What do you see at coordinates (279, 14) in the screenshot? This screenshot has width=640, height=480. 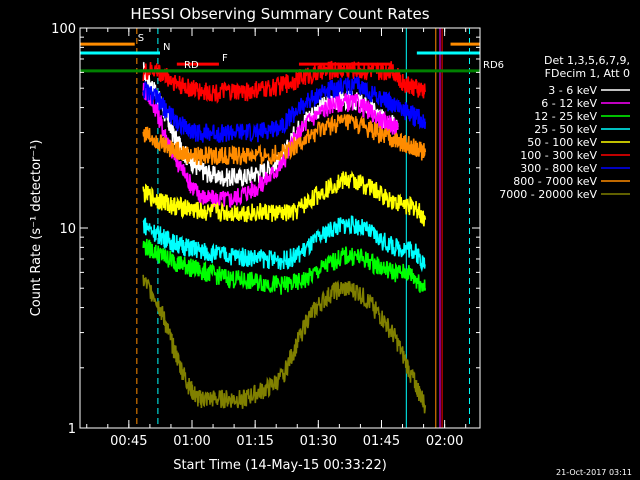 I see `chart-title: HESSI Observing Summary Count Rates` at bounding box center [279, 14].